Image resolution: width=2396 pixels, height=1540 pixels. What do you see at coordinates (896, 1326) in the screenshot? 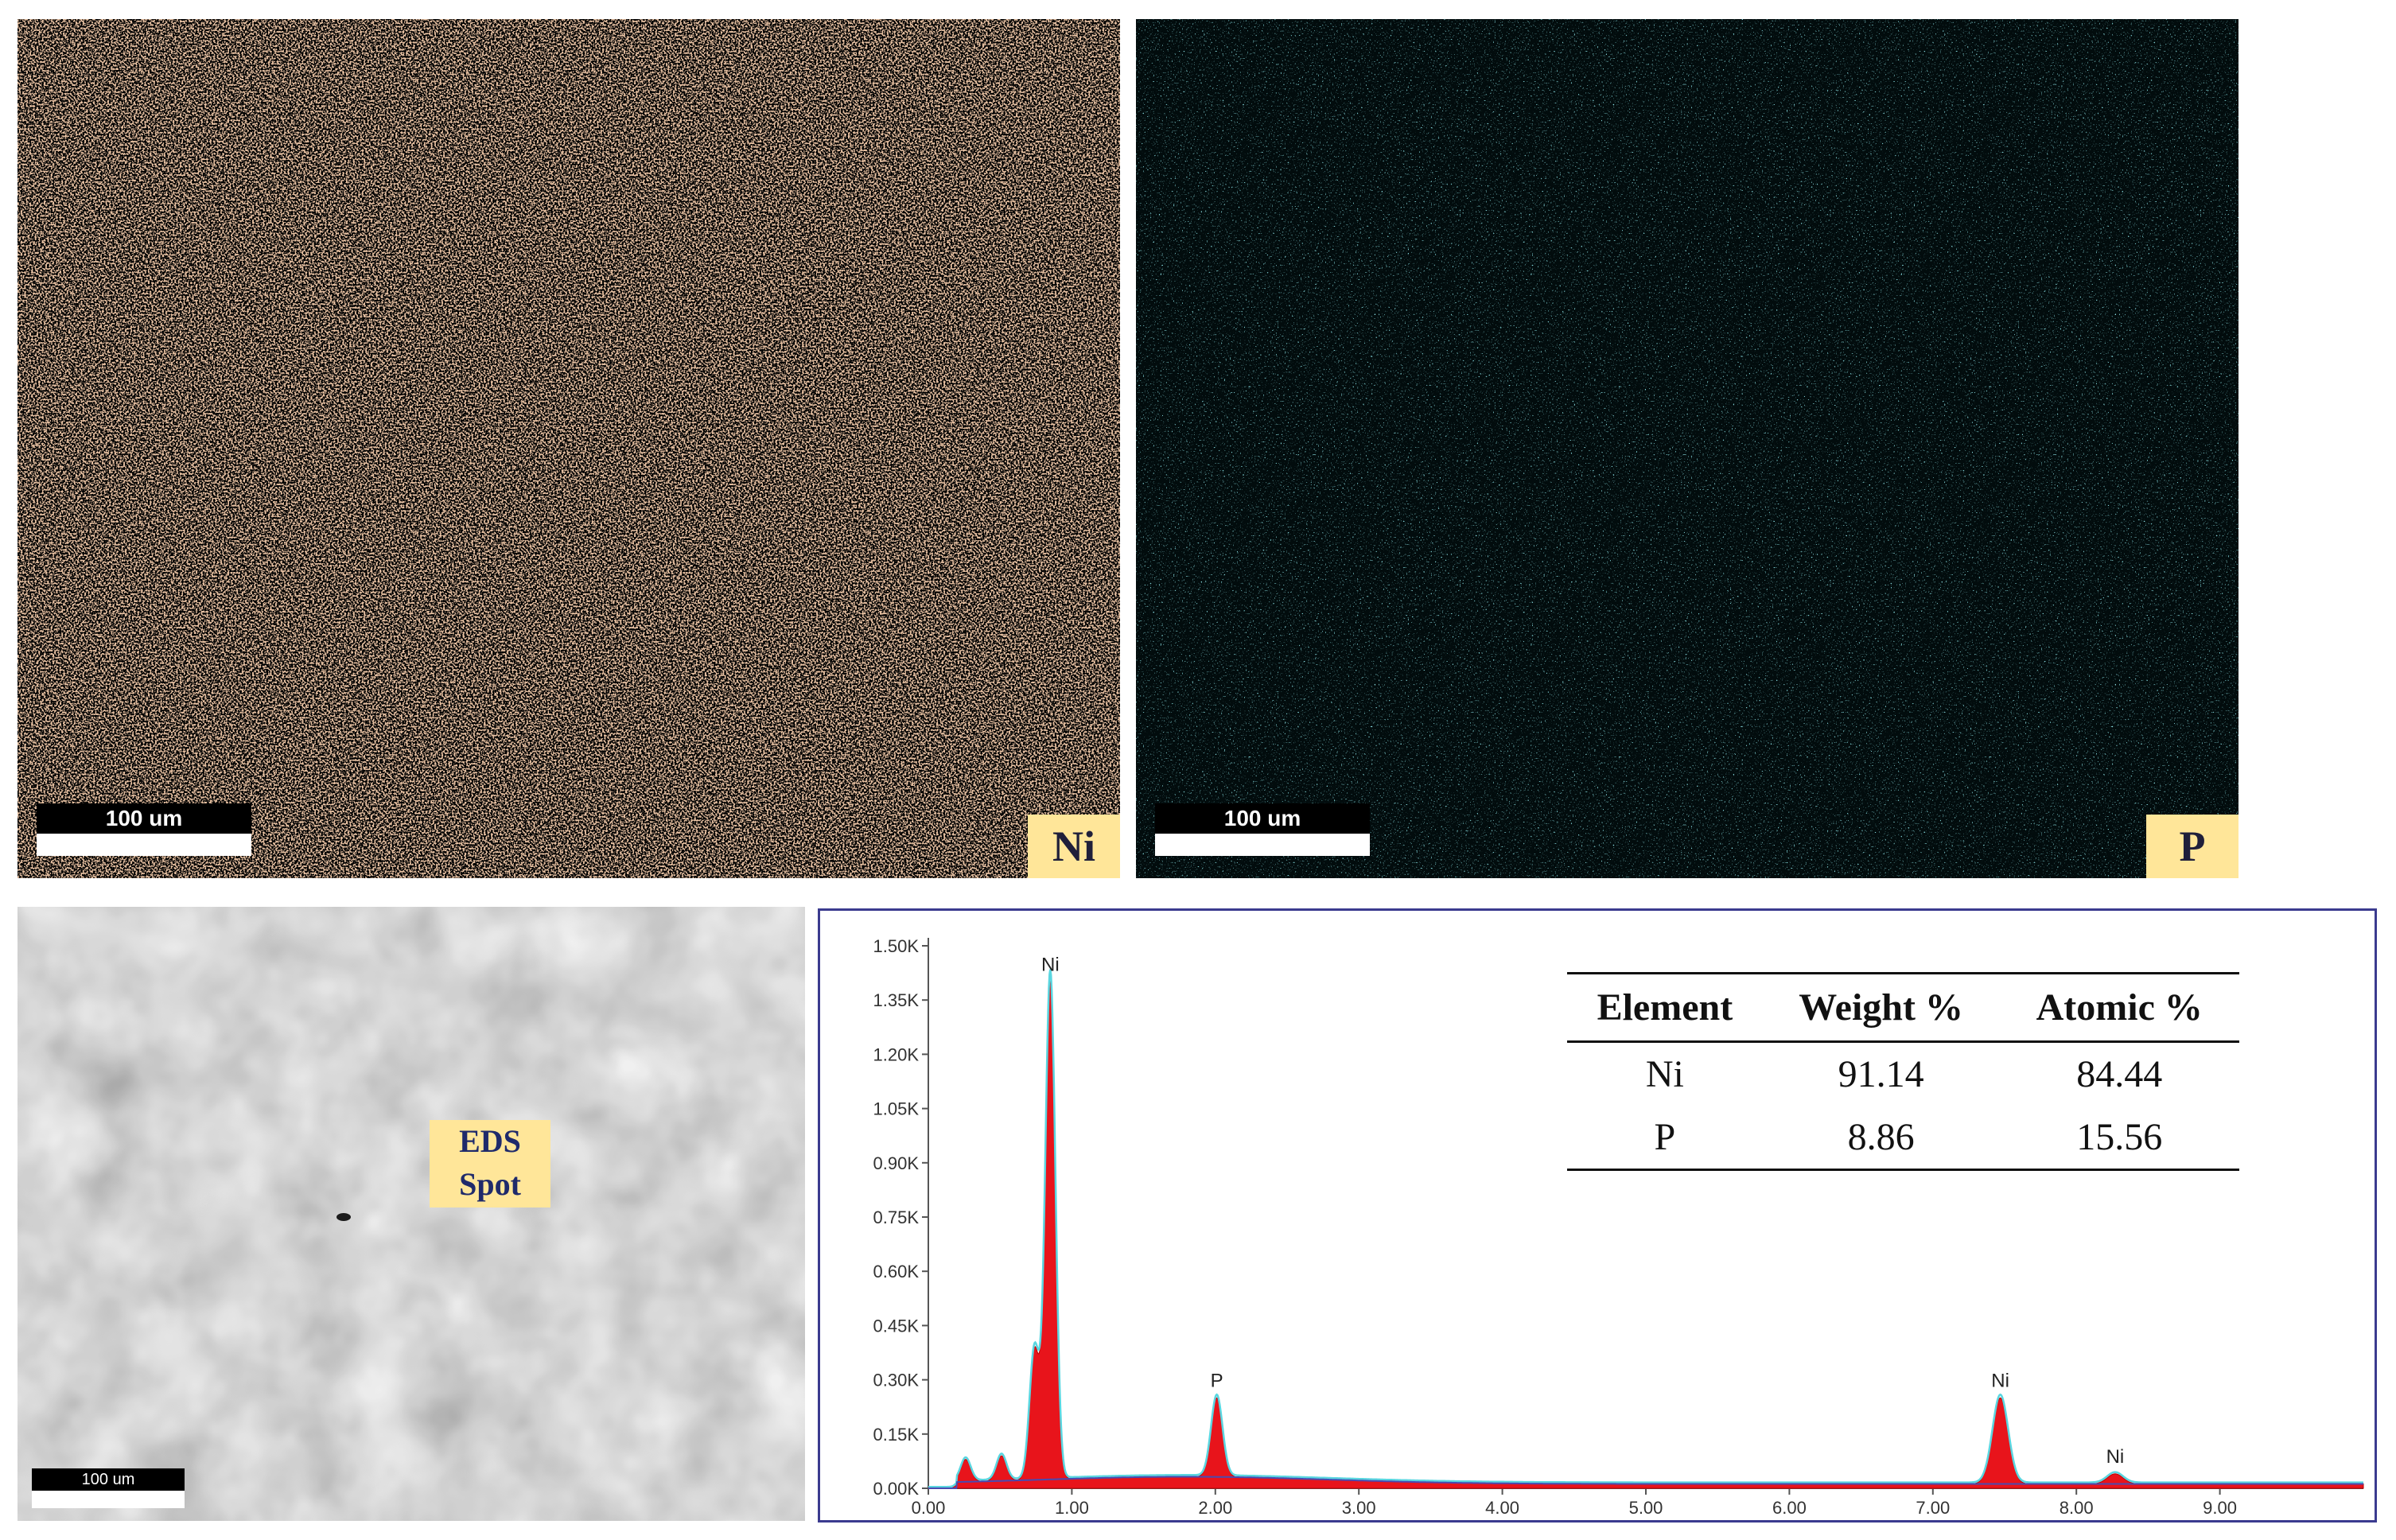
I see `y-tick-label: 0.45K` at bounding box center [896, 1326].